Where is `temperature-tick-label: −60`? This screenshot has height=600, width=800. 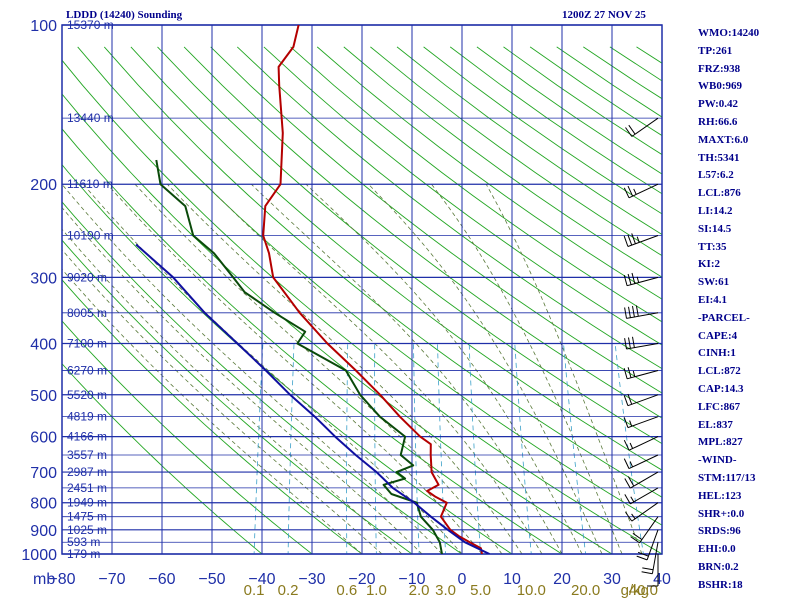 temperature-tick-label: −60 is located at coordinates (161, 579).